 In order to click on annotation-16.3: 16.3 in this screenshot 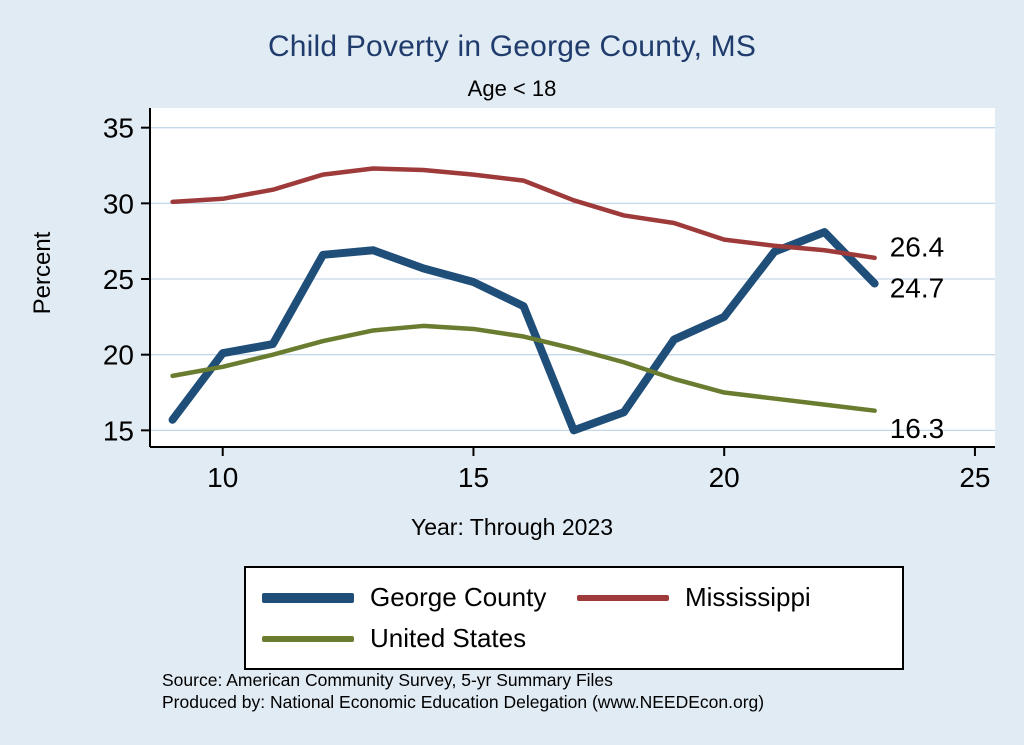, I will do `click(917, 428)`.